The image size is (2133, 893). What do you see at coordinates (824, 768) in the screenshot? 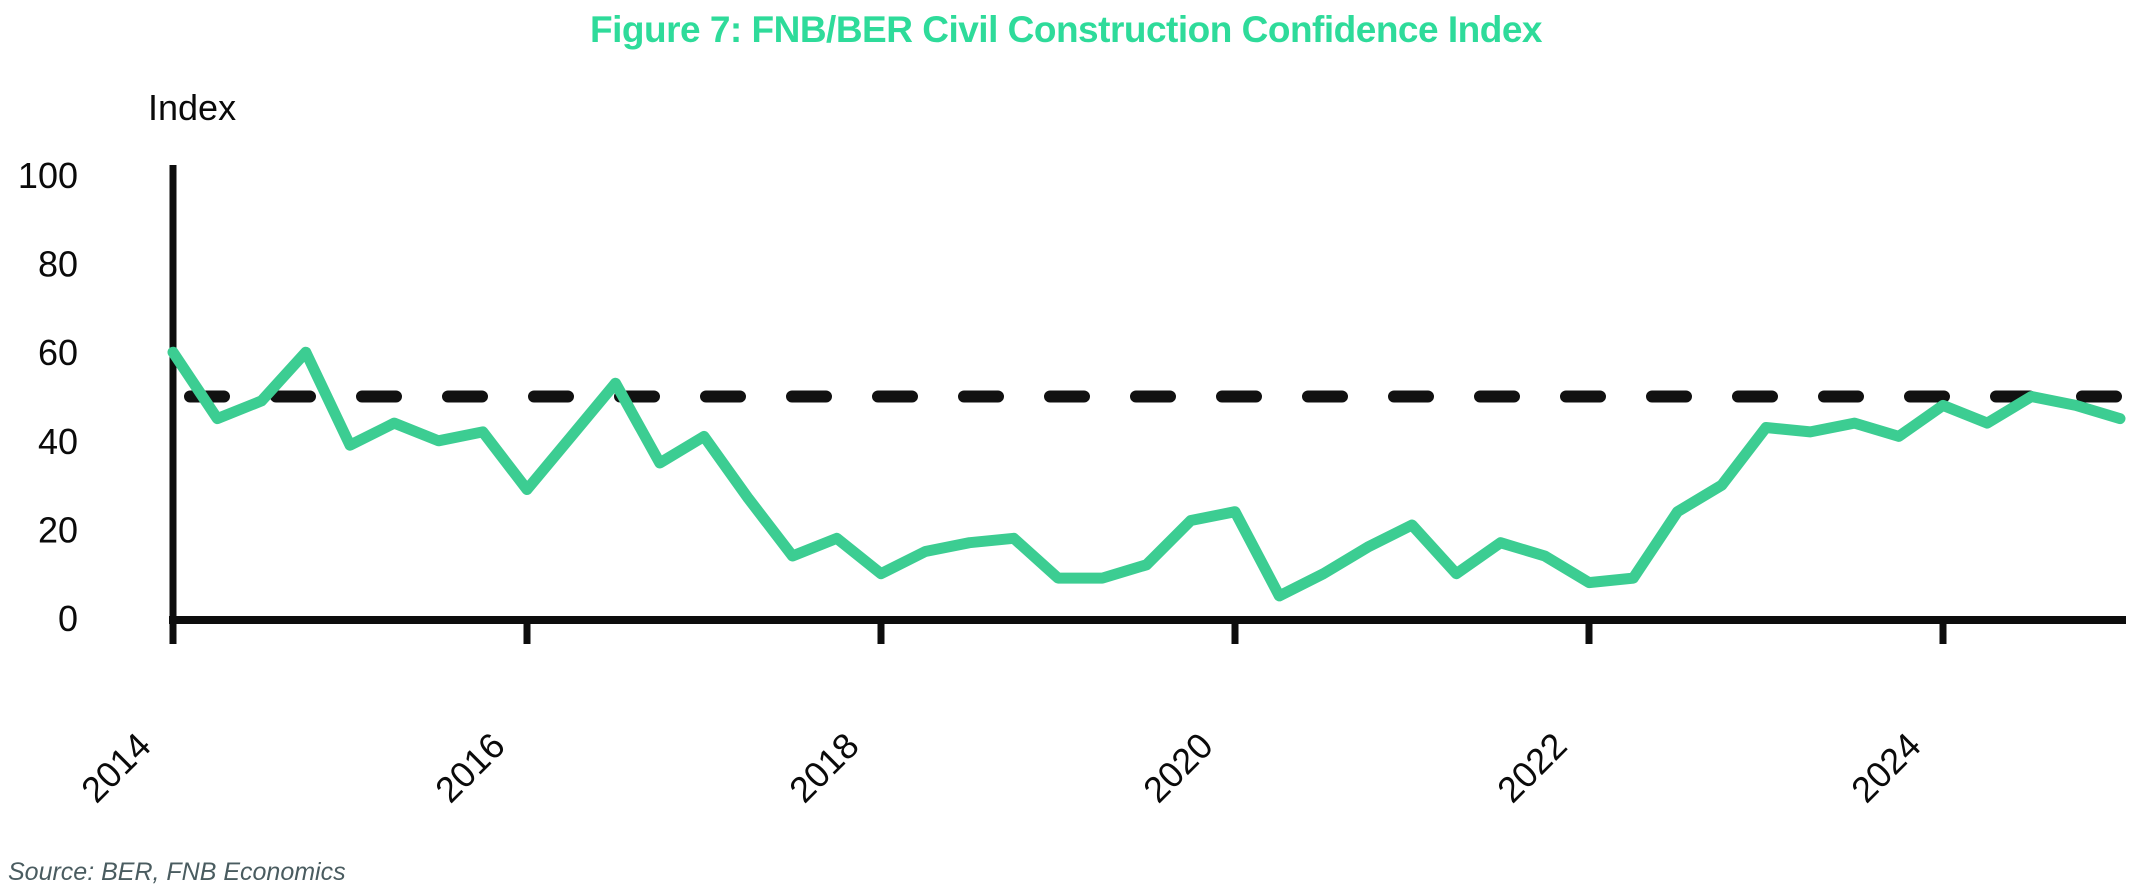
I see `x-tick-label-2018: 2018` at bounding box center [824, 768].